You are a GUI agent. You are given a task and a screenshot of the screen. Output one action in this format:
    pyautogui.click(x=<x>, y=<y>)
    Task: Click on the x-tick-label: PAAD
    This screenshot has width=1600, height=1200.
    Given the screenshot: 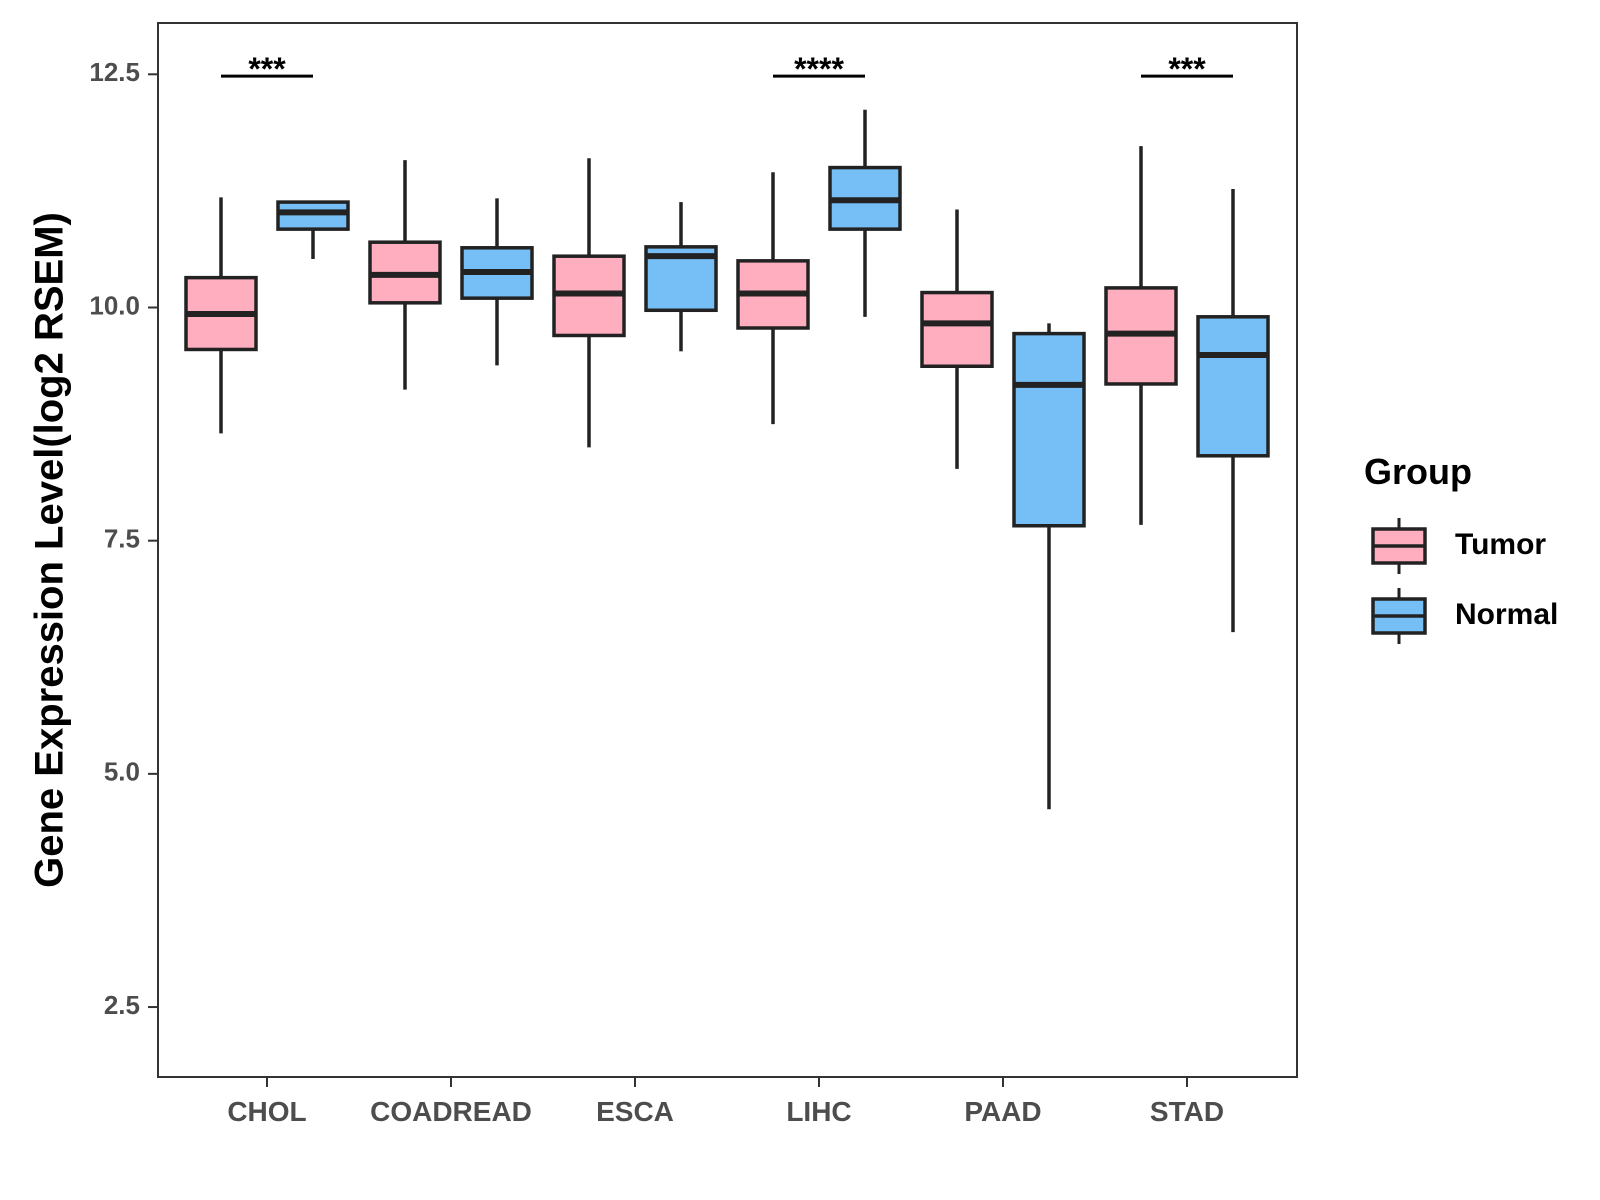 What is the action you would take?
    pyautogui.click(x=1002, y=1111)
    